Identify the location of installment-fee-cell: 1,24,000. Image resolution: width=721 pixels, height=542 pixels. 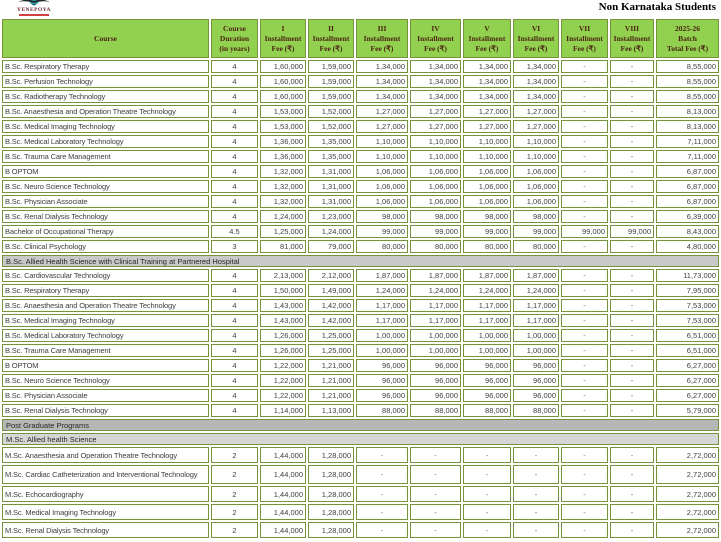
(331, 231).